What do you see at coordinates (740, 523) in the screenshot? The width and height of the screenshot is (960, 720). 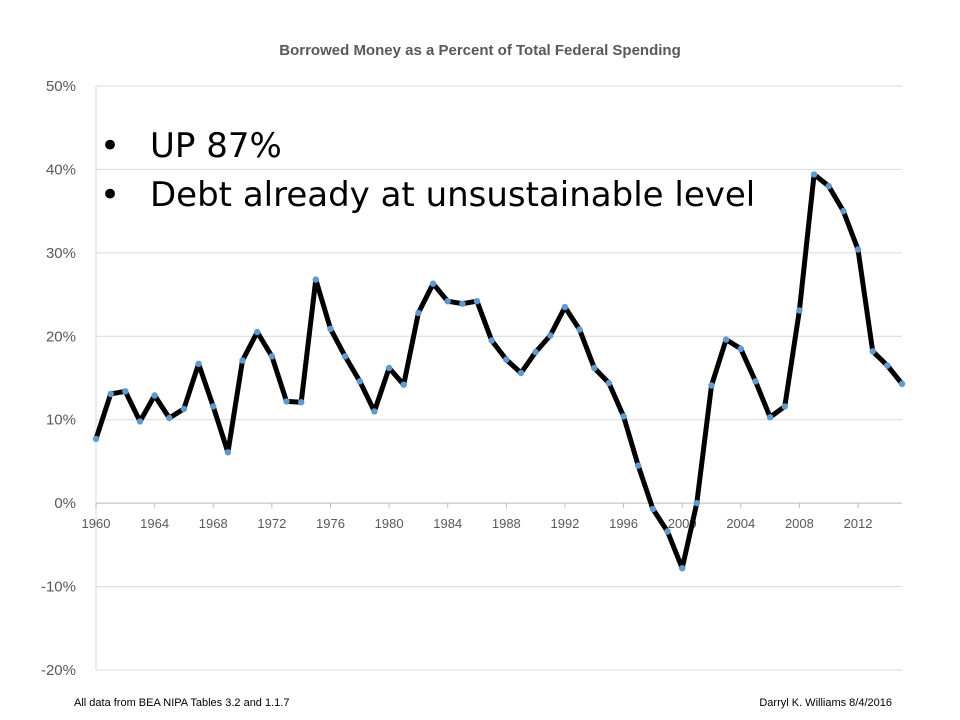 I see `x-tick-label: 2004` at bounding box center [740, 523].